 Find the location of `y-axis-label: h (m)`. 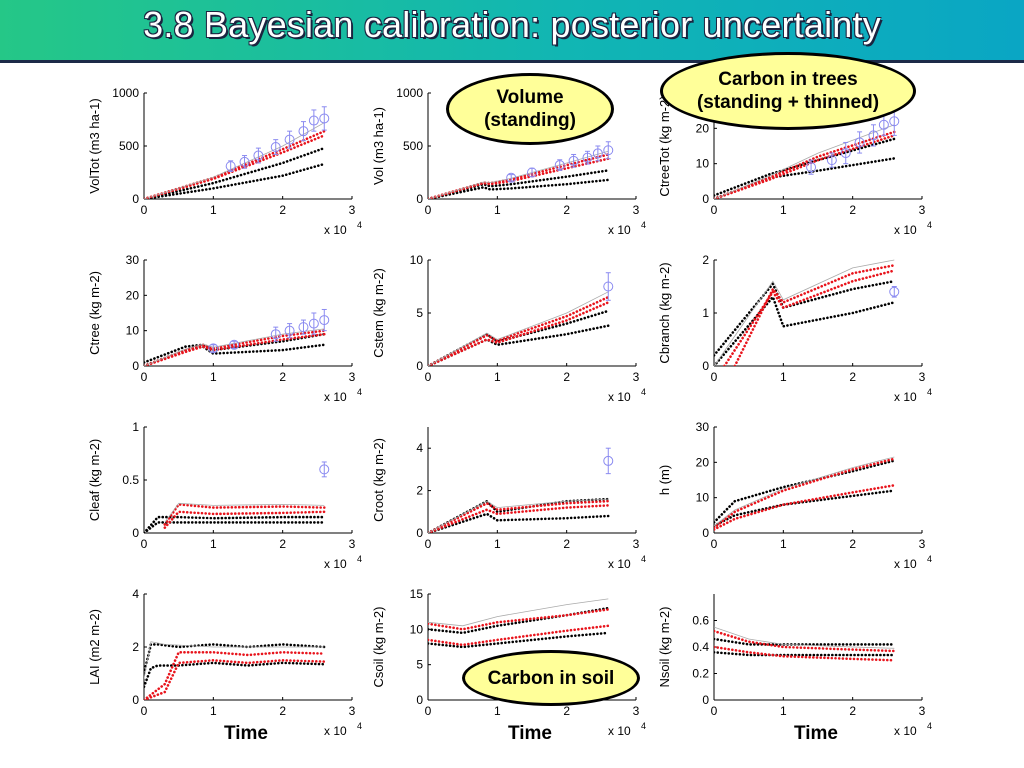

y-axis-label: h (m) is located at coordinates (664, 480).